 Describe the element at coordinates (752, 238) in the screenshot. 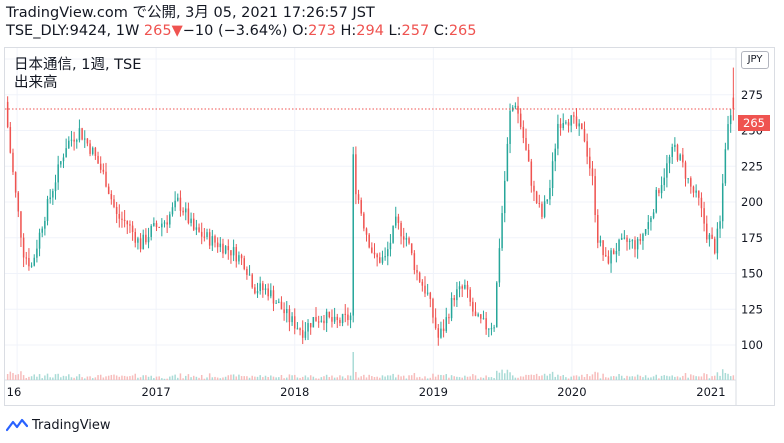

I see `y-tick-label: 175` at that location.